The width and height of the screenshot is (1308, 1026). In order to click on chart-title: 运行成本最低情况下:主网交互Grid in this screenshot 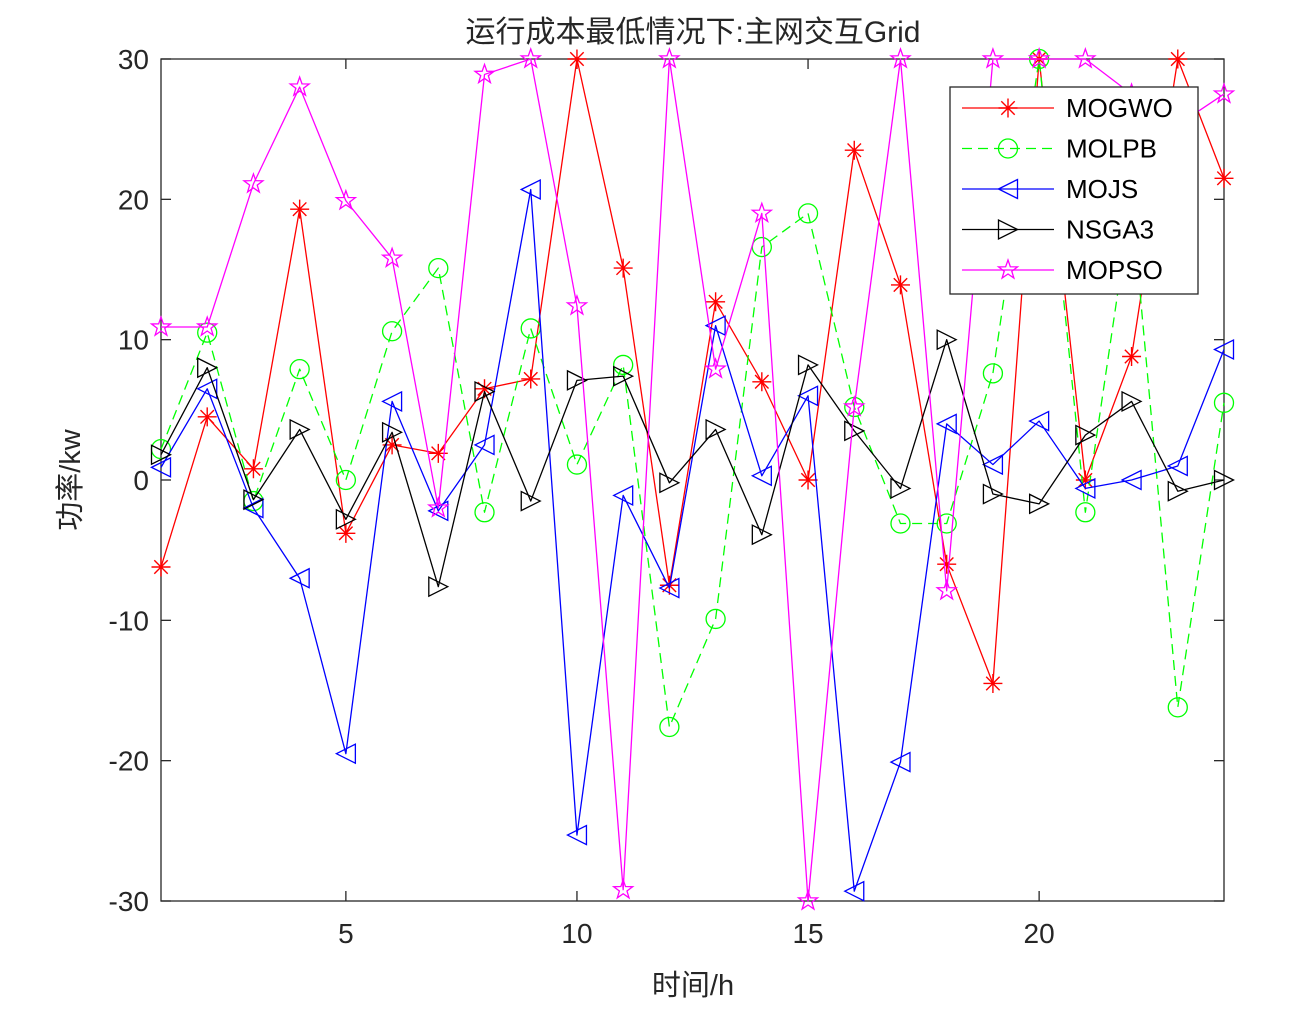, I will do `click(692, 32)`.